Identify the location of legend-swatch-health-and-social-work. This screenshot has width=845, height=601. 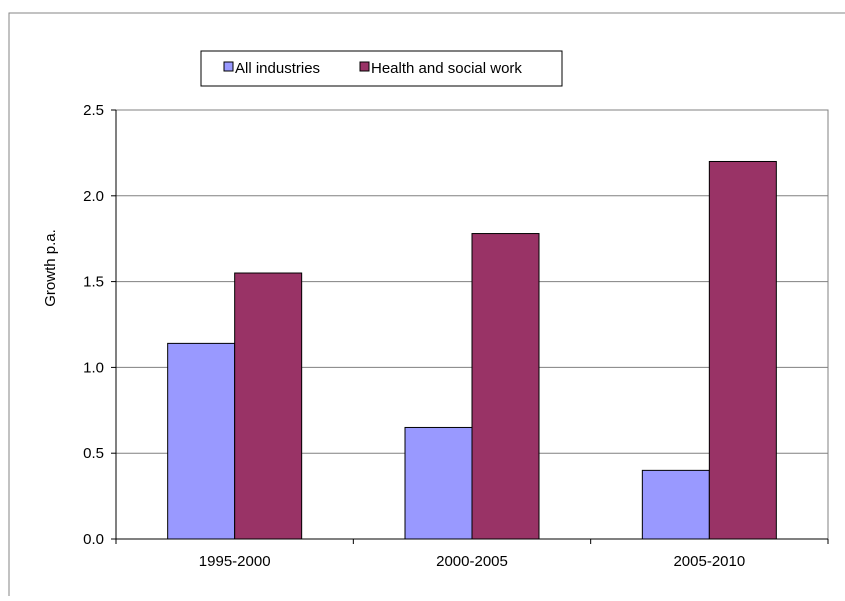
(364, 66).